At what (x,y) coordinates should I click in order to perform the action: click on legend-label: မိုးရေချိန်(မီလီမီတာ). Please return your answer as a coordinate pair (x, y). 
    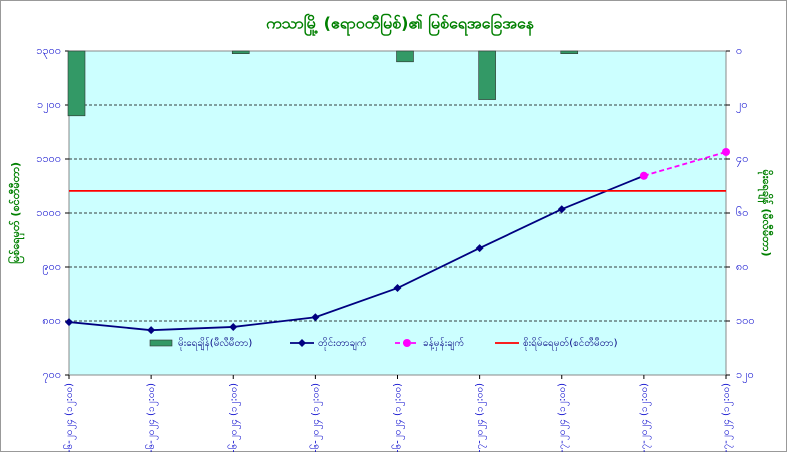
    Looking at the image, I should click on (215, 343).